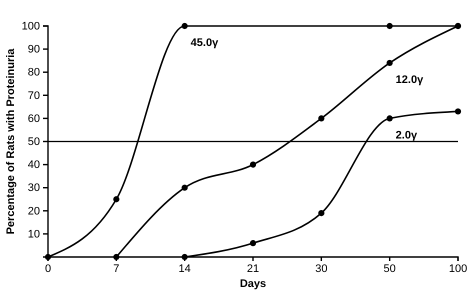 The width and height of the screenshot is (474, 293). I want to click on x-tick-label: 21, so click(253, 268).